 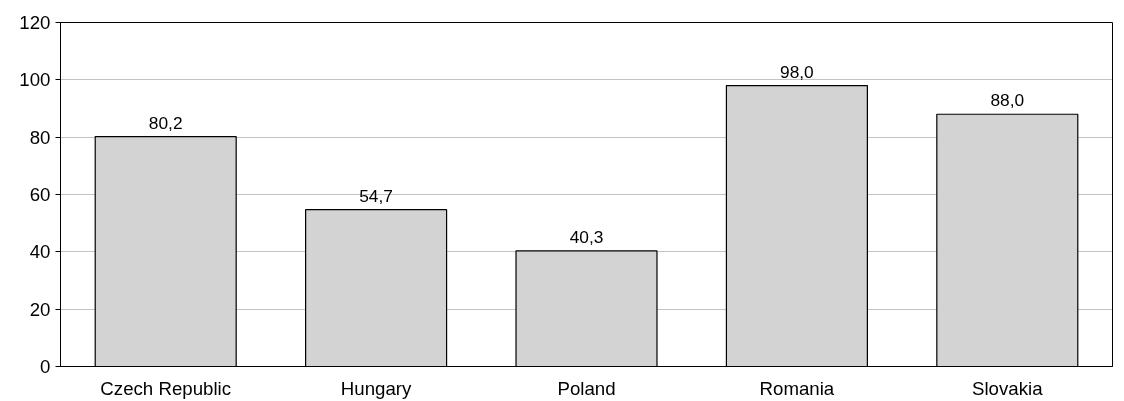 What do you see at coordinates (586, 236) in the screenshot?
I see `data-label: 40,3` at bounding box center [586, 236].